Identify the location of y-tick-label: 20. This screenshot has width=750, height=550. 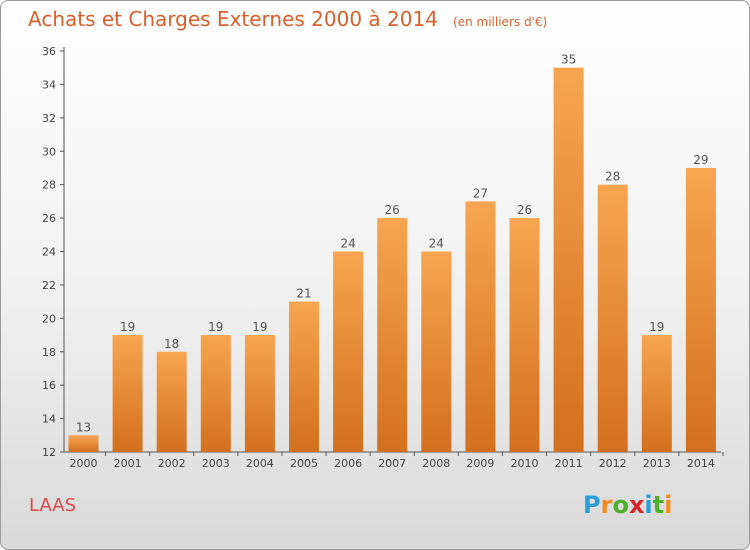
(49, 318).